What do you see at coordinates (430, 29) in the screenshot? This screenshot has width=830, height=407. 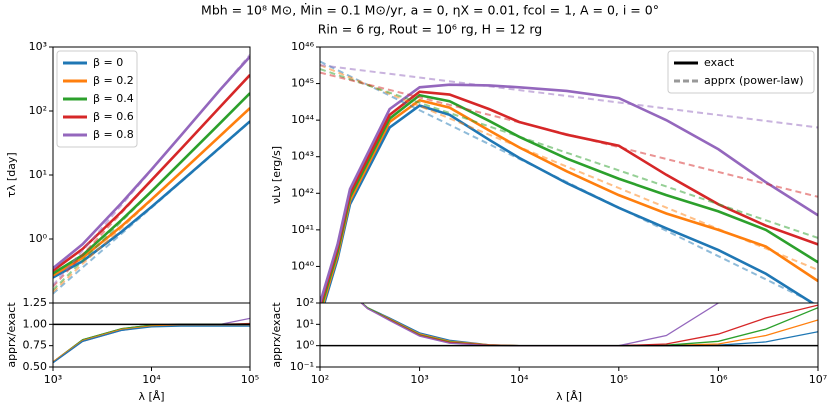 I see `subtitle: Rin = 6 rg, Rout = 10⁶ rg, H = 12 rg` at bounding box center [430, 29].